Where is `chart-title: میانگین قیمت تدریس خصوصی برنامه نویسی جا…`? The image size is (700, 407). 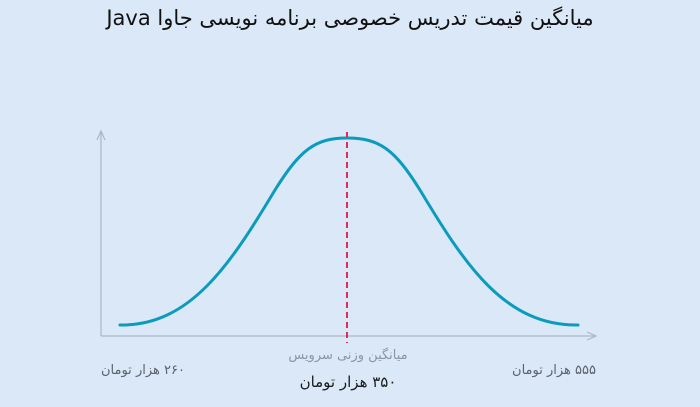 chart-title: میانگین قیمت تدریس خصوصی برنامه نویسی جا… is located at coordinates (350, 18).